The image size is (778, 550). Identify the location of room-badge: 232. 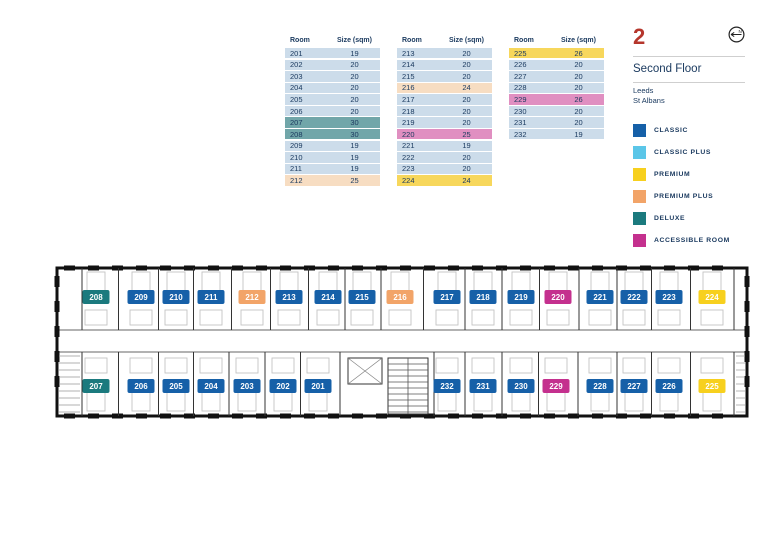
(447, 386).